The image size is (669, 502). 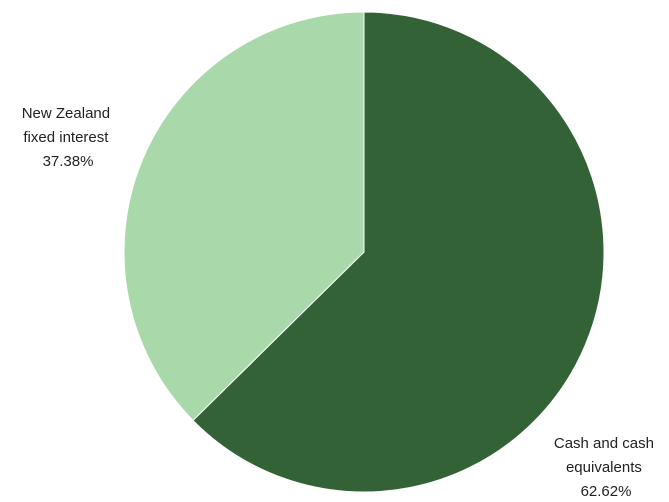 I want to click on slice-label-new-zealand-fixed-interest: New Zealand fixed interest 37.38%, so click(x=68, y=137).